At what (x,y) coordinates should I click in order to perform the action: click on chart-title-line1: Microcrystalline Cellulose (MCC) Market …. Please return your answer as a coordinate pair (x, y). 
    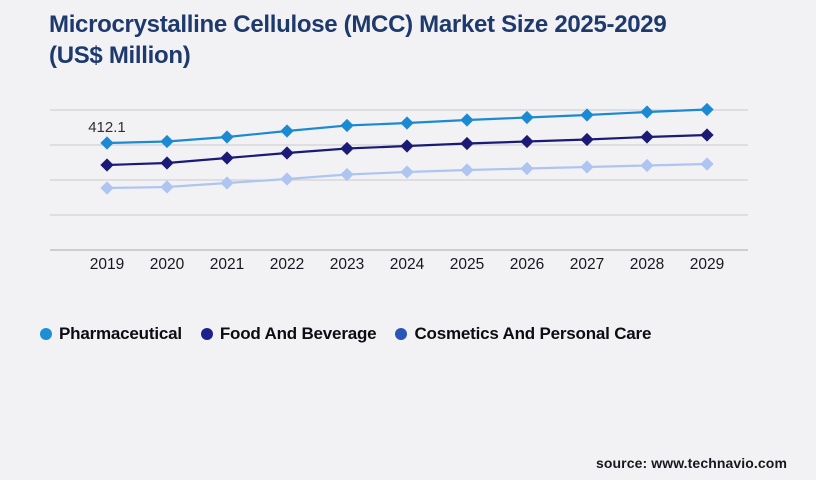
    Looking at the image, I should click on (358, 24).